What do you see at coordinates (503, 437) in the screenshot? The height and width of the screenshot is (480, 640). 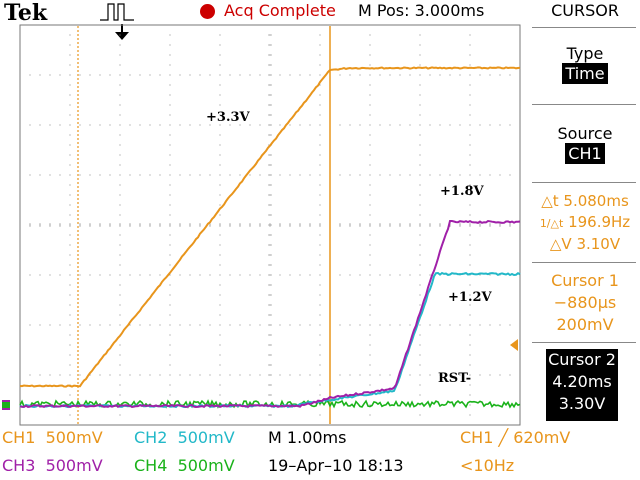 I see `trigger-slope-icon: ╱` at bounding box center [503, 437].